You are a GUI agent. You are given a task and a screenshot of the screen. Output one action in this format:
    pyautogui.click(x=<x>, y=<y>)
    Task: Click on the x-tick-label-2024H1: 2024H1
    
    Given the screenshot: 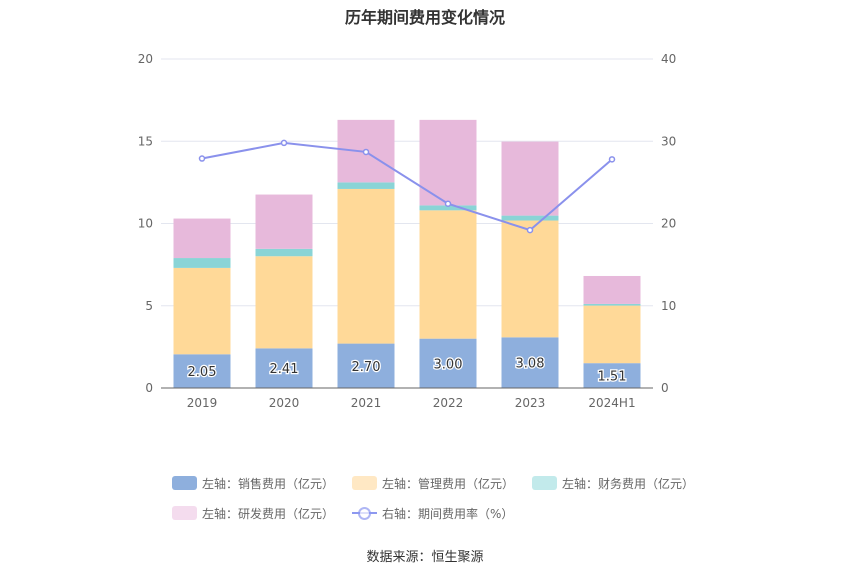 What is the action you would take?
    pyautogui.click(x=611, y=403)
    